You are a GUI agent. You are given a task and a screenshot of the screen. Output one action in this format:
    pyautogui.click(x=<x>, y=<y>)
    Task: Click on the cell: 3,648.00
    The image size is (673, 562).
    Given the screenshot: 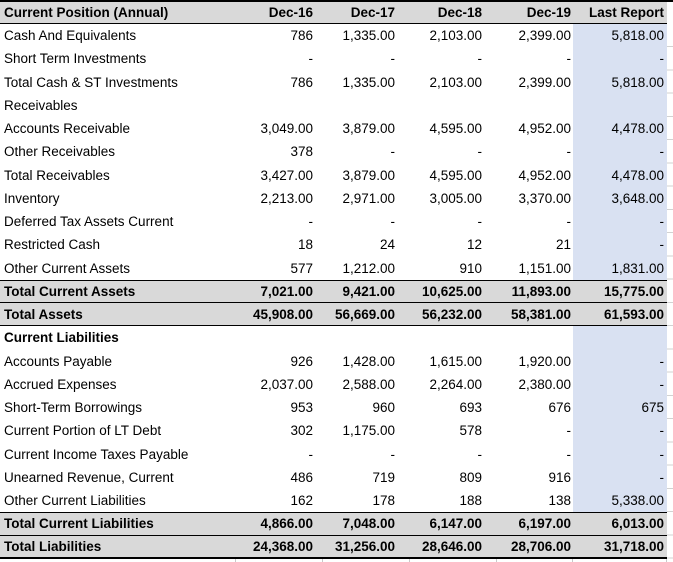 What is the action you would take?
    pyautogui.click(x=620, y=198)
    